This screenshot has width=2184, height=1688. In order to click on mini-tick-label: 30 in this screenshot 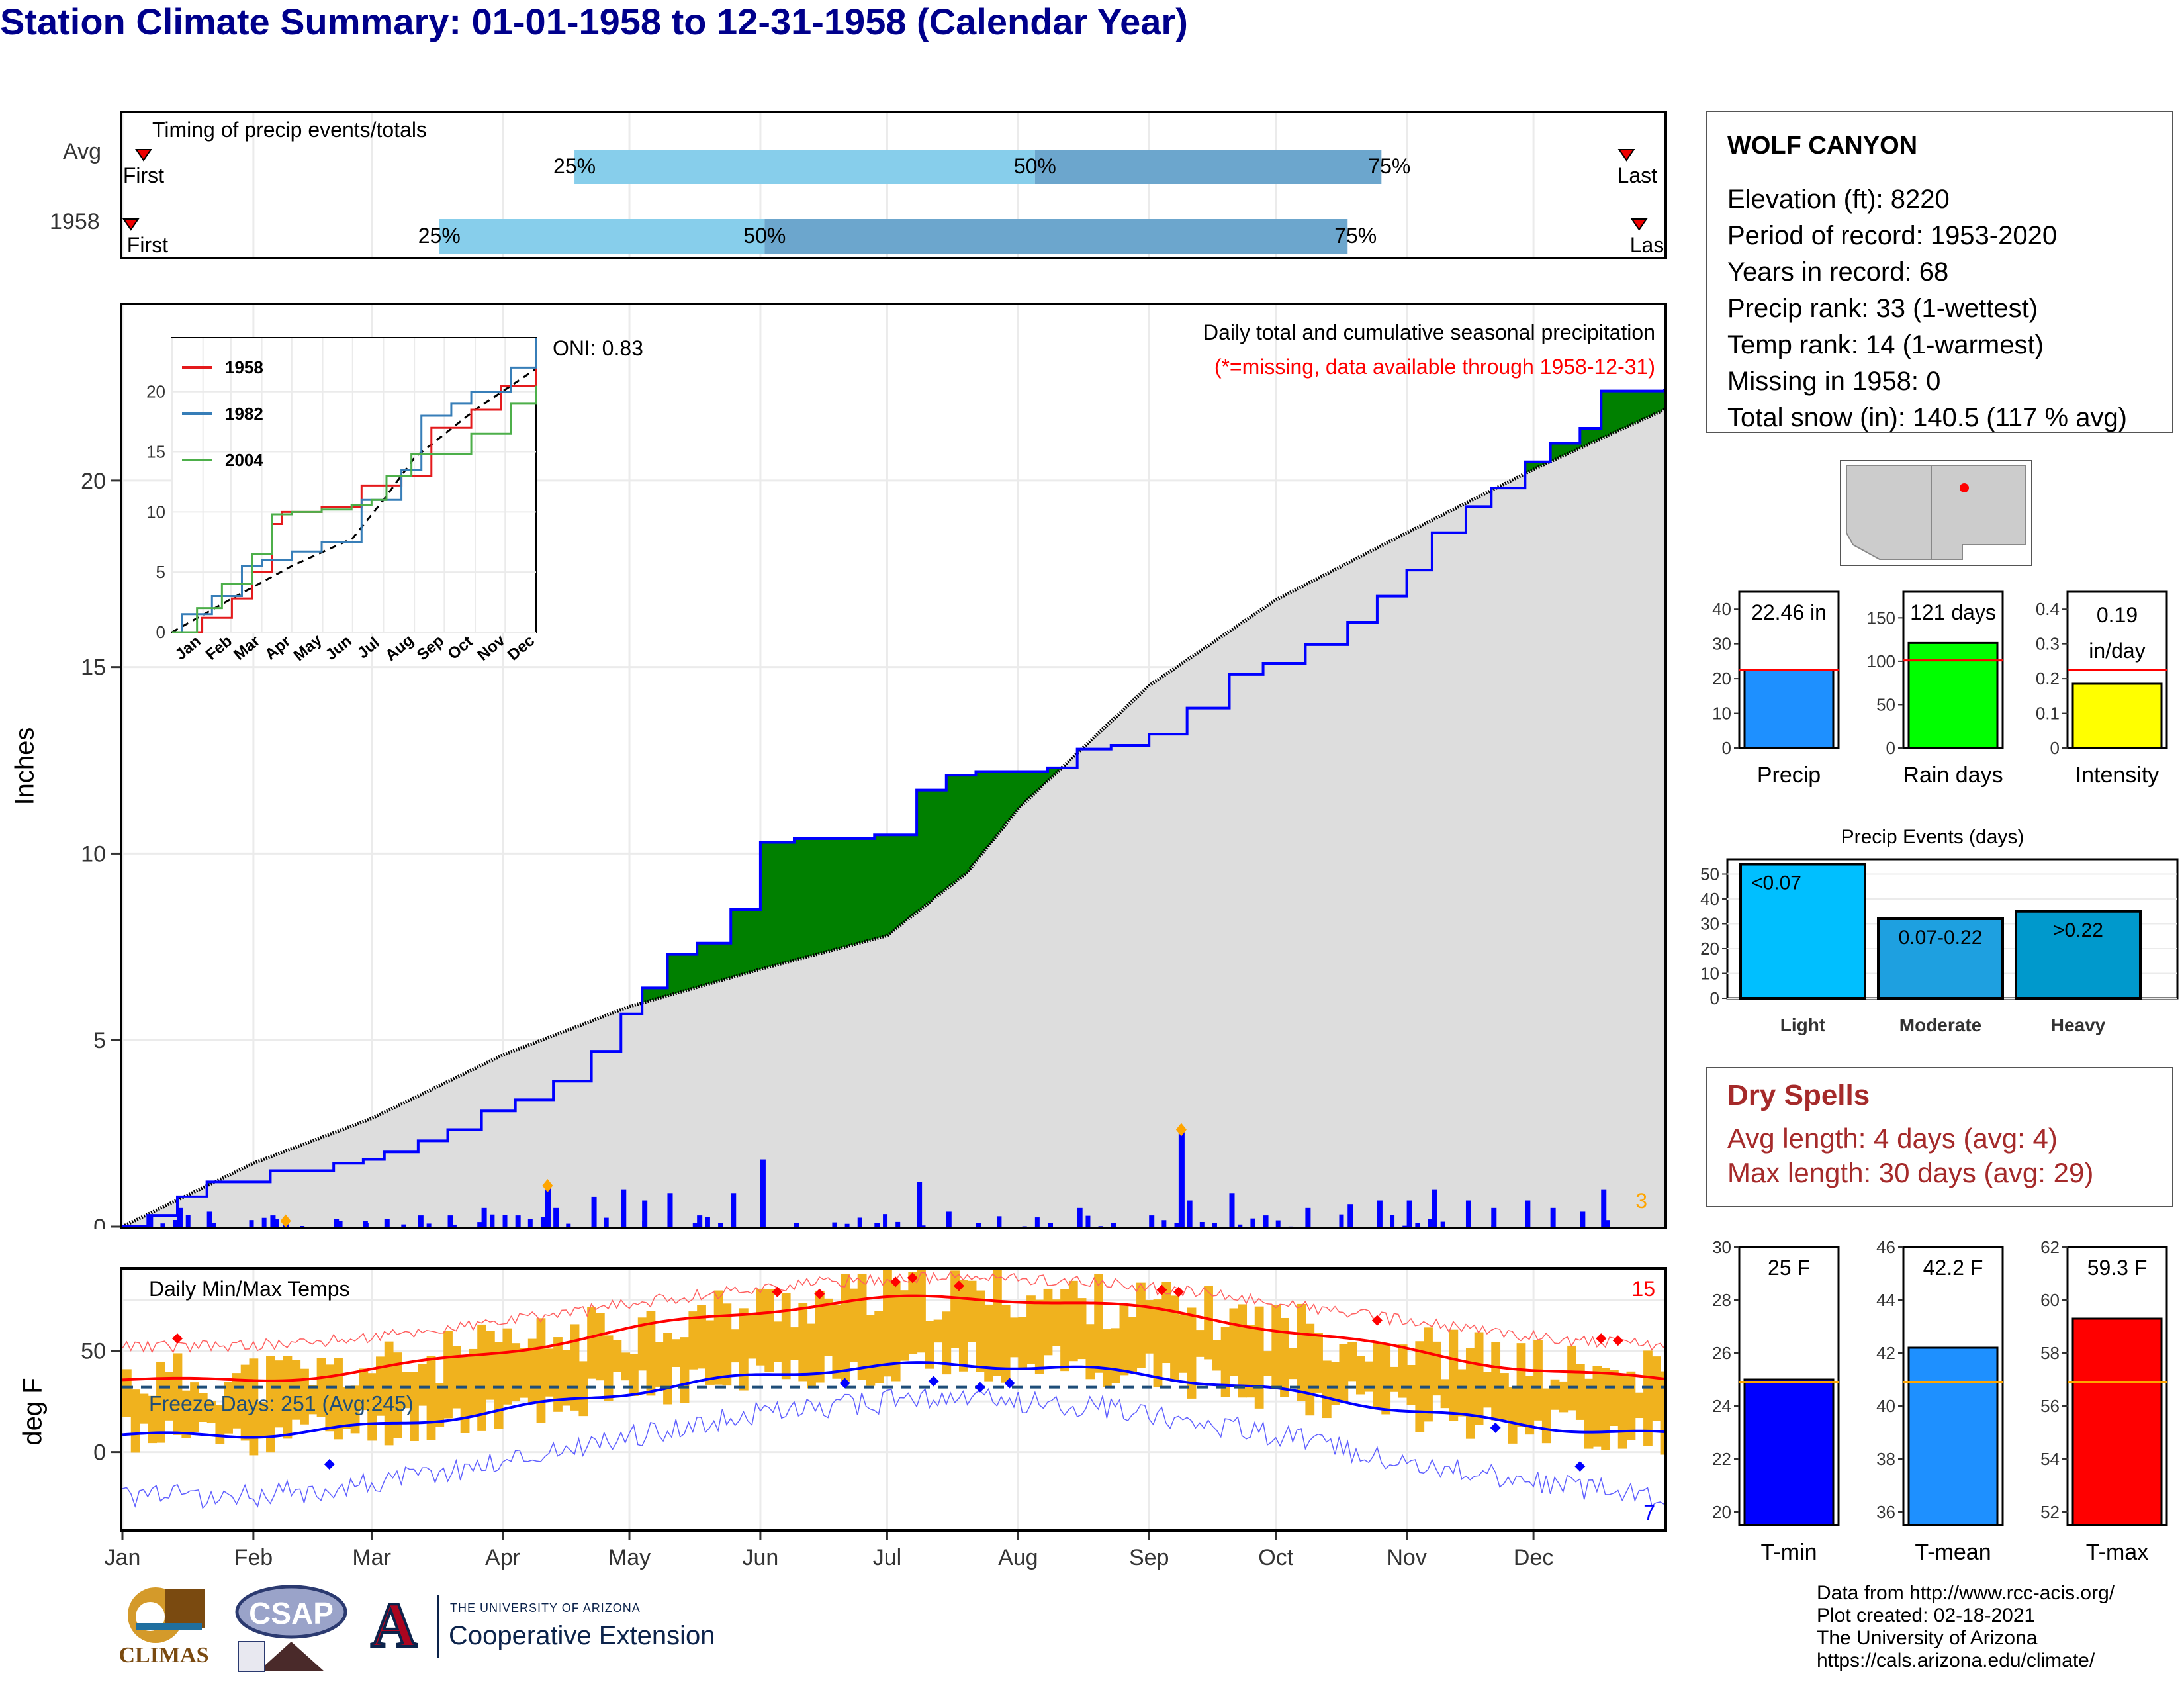, I will do `click(1721, 644)`.